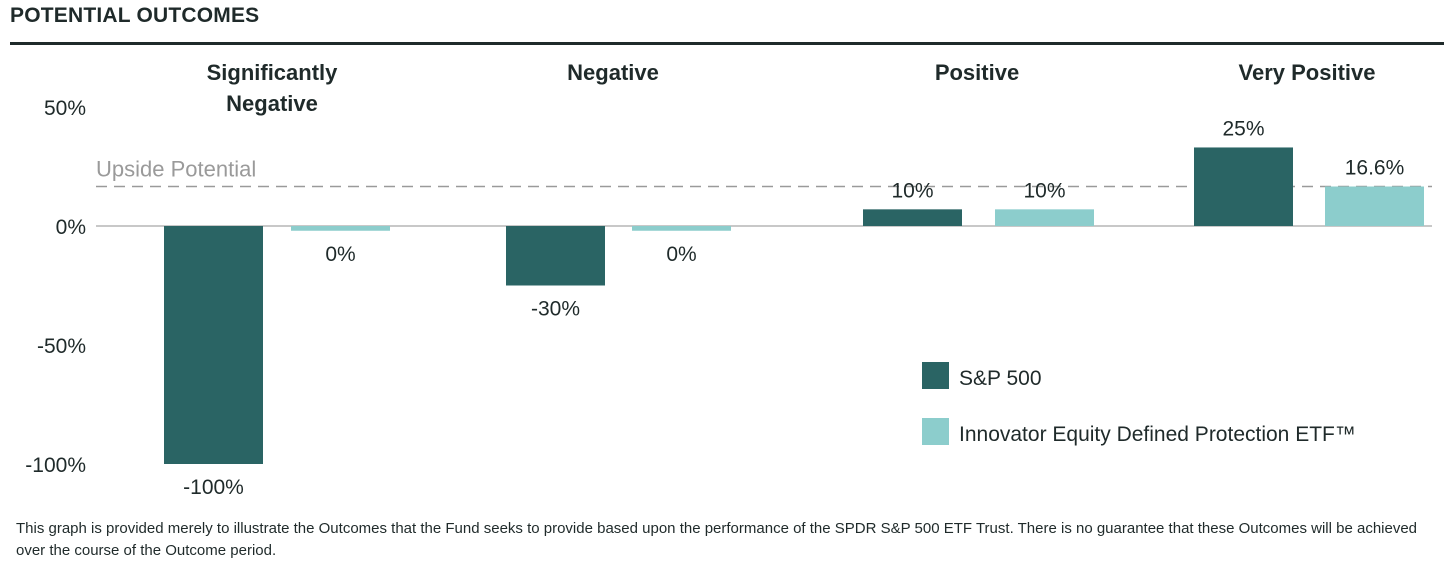 The height and width of the screenshot is (573, 1456). Describe the element at coordinates (555, 309) in the screenshot. I see `bar-value-label: -30%` at that location.